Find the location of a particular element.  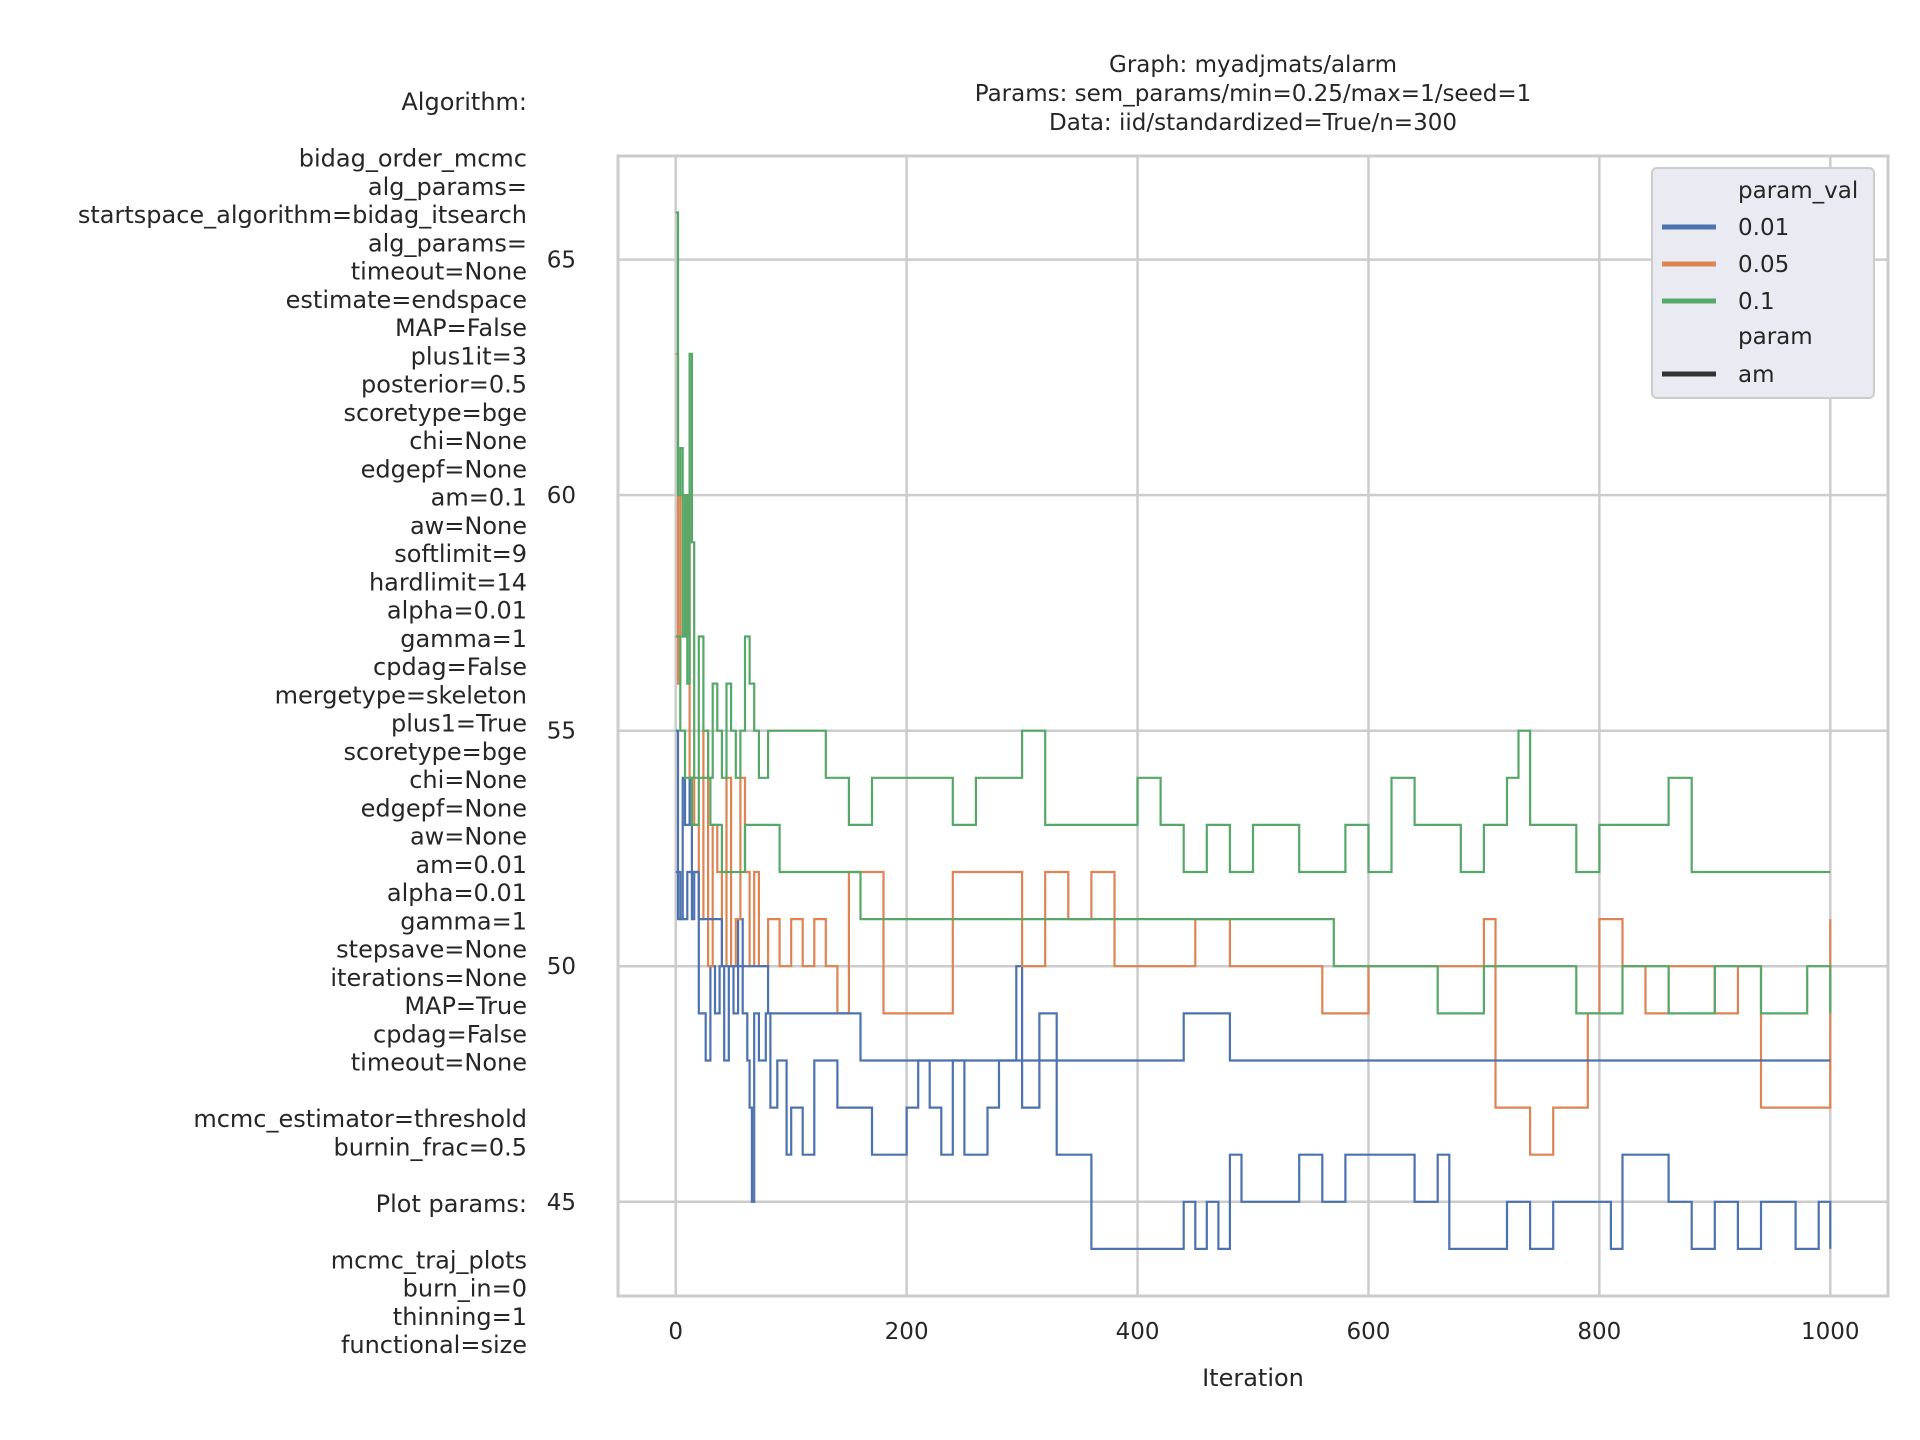

x-tick-label: 0 is located at coordinates (675, 1332).